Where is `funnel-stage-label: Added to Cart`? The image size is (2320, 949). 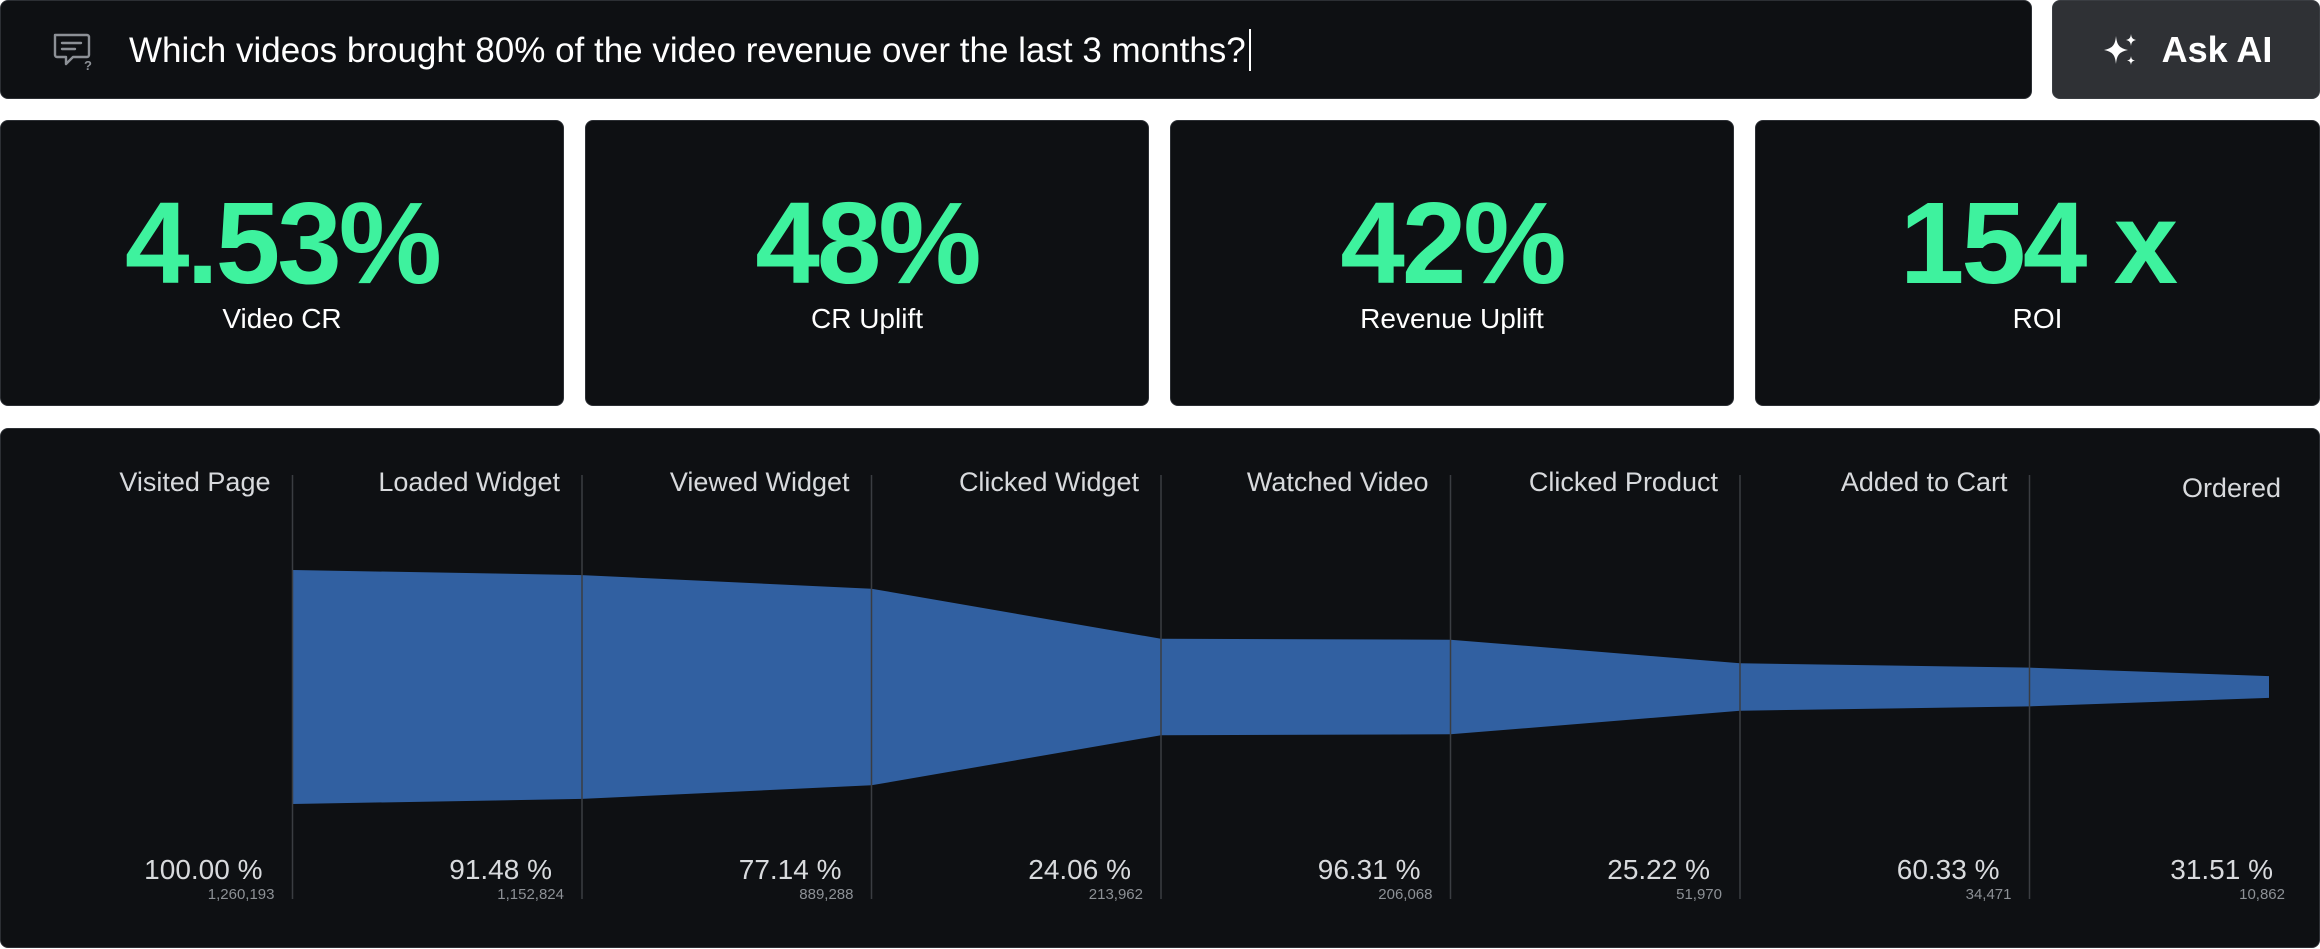
funnel-stage-label: Added to Cart is located at coordinates (1924, 482).